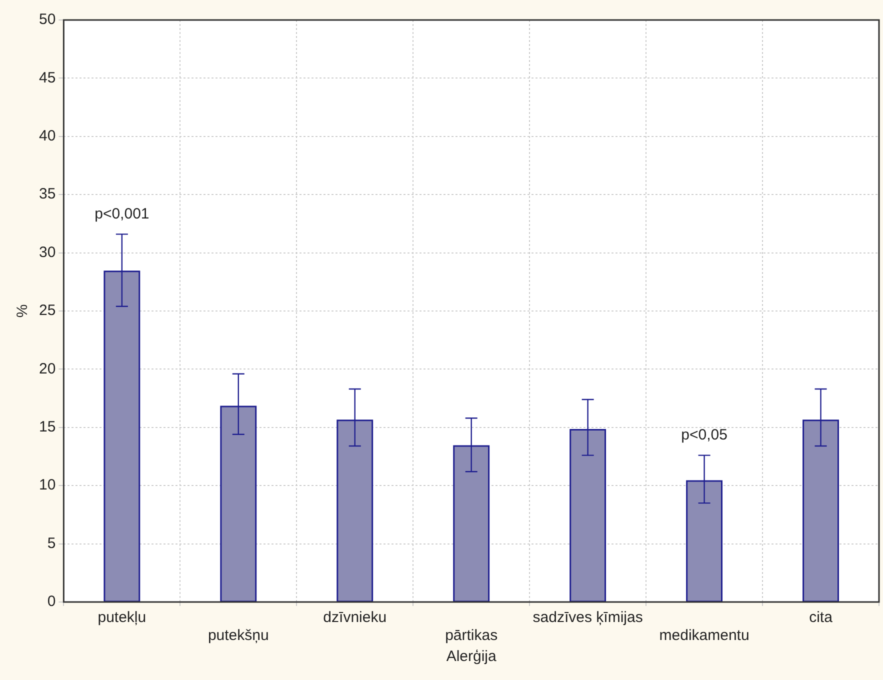 Image resolution: width=883 pixels, height=680 pixels. What do you see at coordinates (704, 635) in the screenshot?
I see `x-tick-label: medikamentu` at bounding box center [704, 635].